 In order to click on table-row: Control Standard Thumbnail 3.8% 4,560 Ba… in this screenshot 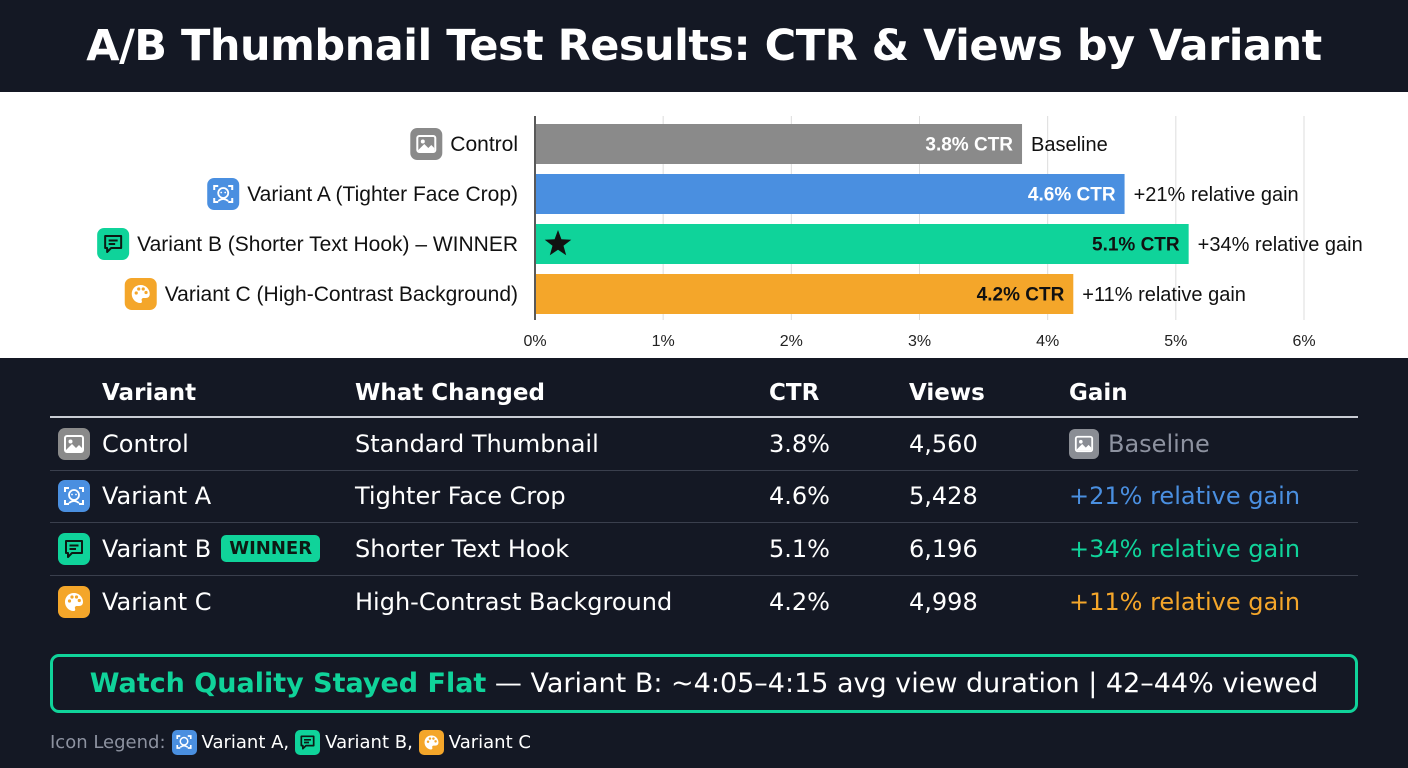, I will do `click(704, 444)`.